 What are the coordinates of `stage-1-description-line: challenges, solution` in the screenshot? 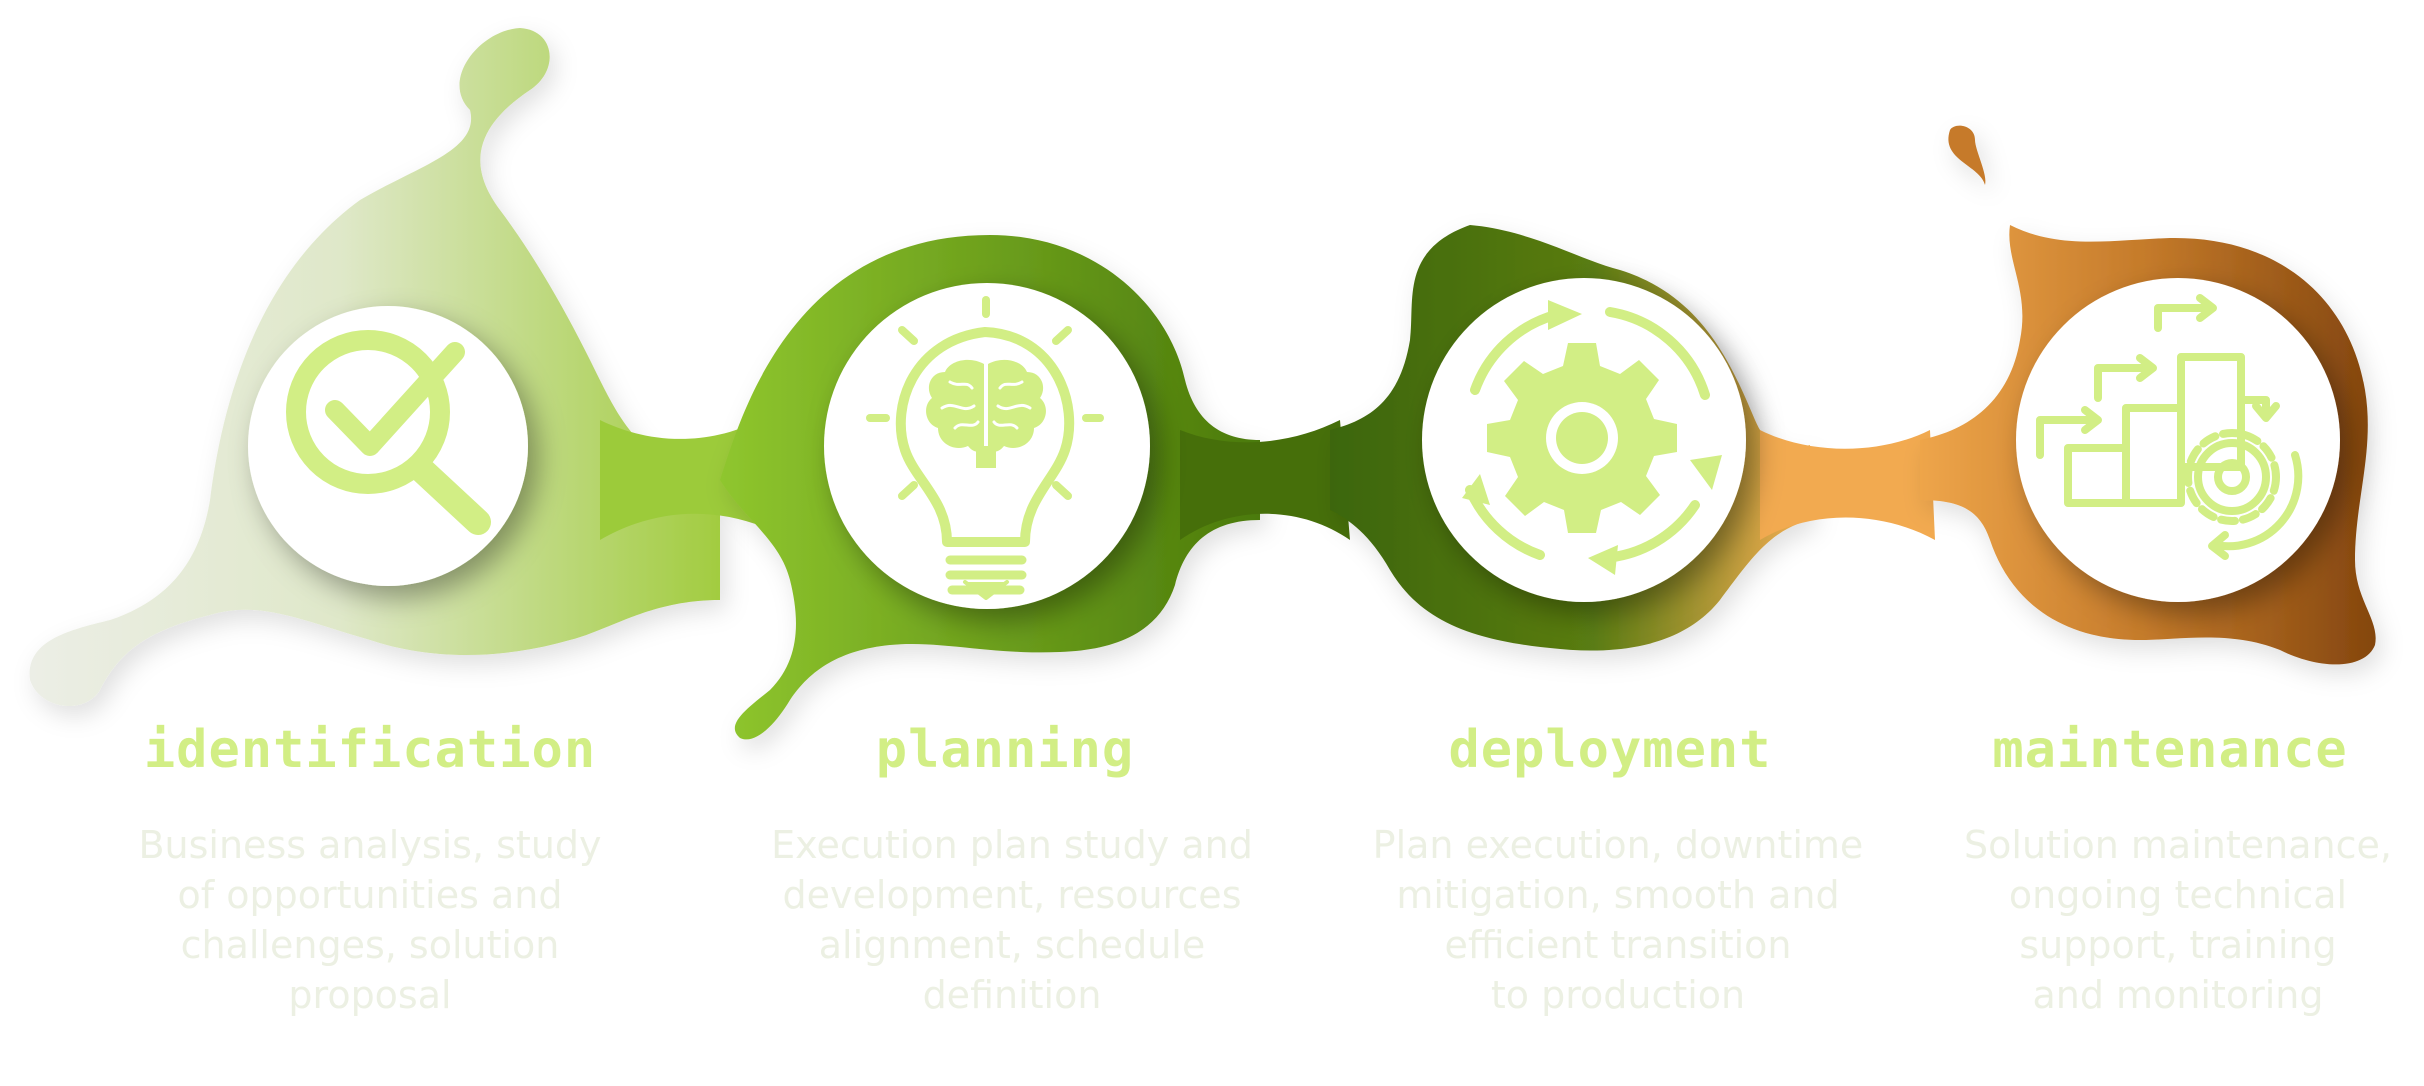 It's located at (370, 945).